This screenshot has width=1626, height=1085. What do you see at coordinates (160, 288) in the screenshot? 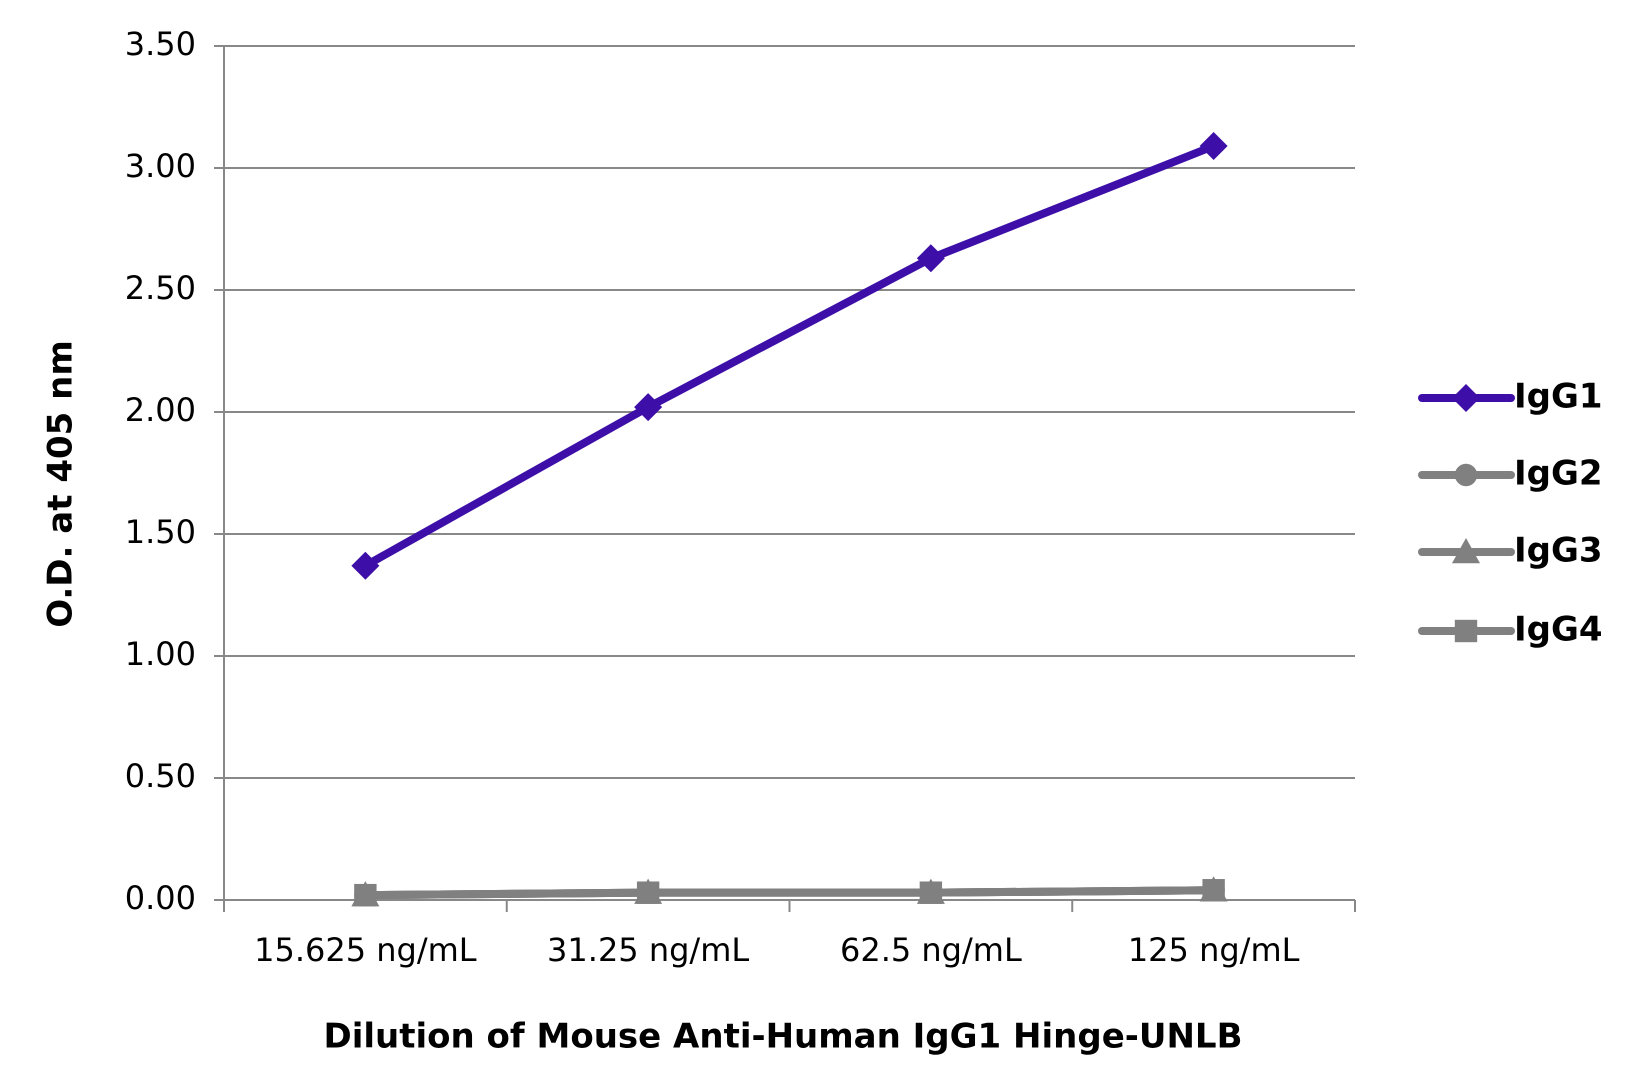
I see `y-tick-label: 2.50` at bounding box center [160, 288].